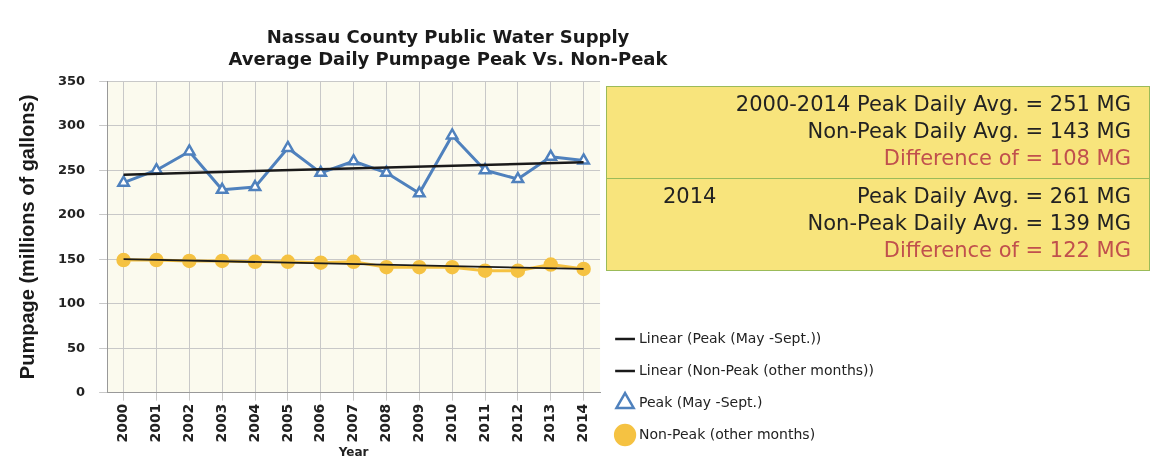  I want to click on y-tick-label: 200, so click(72, 214).